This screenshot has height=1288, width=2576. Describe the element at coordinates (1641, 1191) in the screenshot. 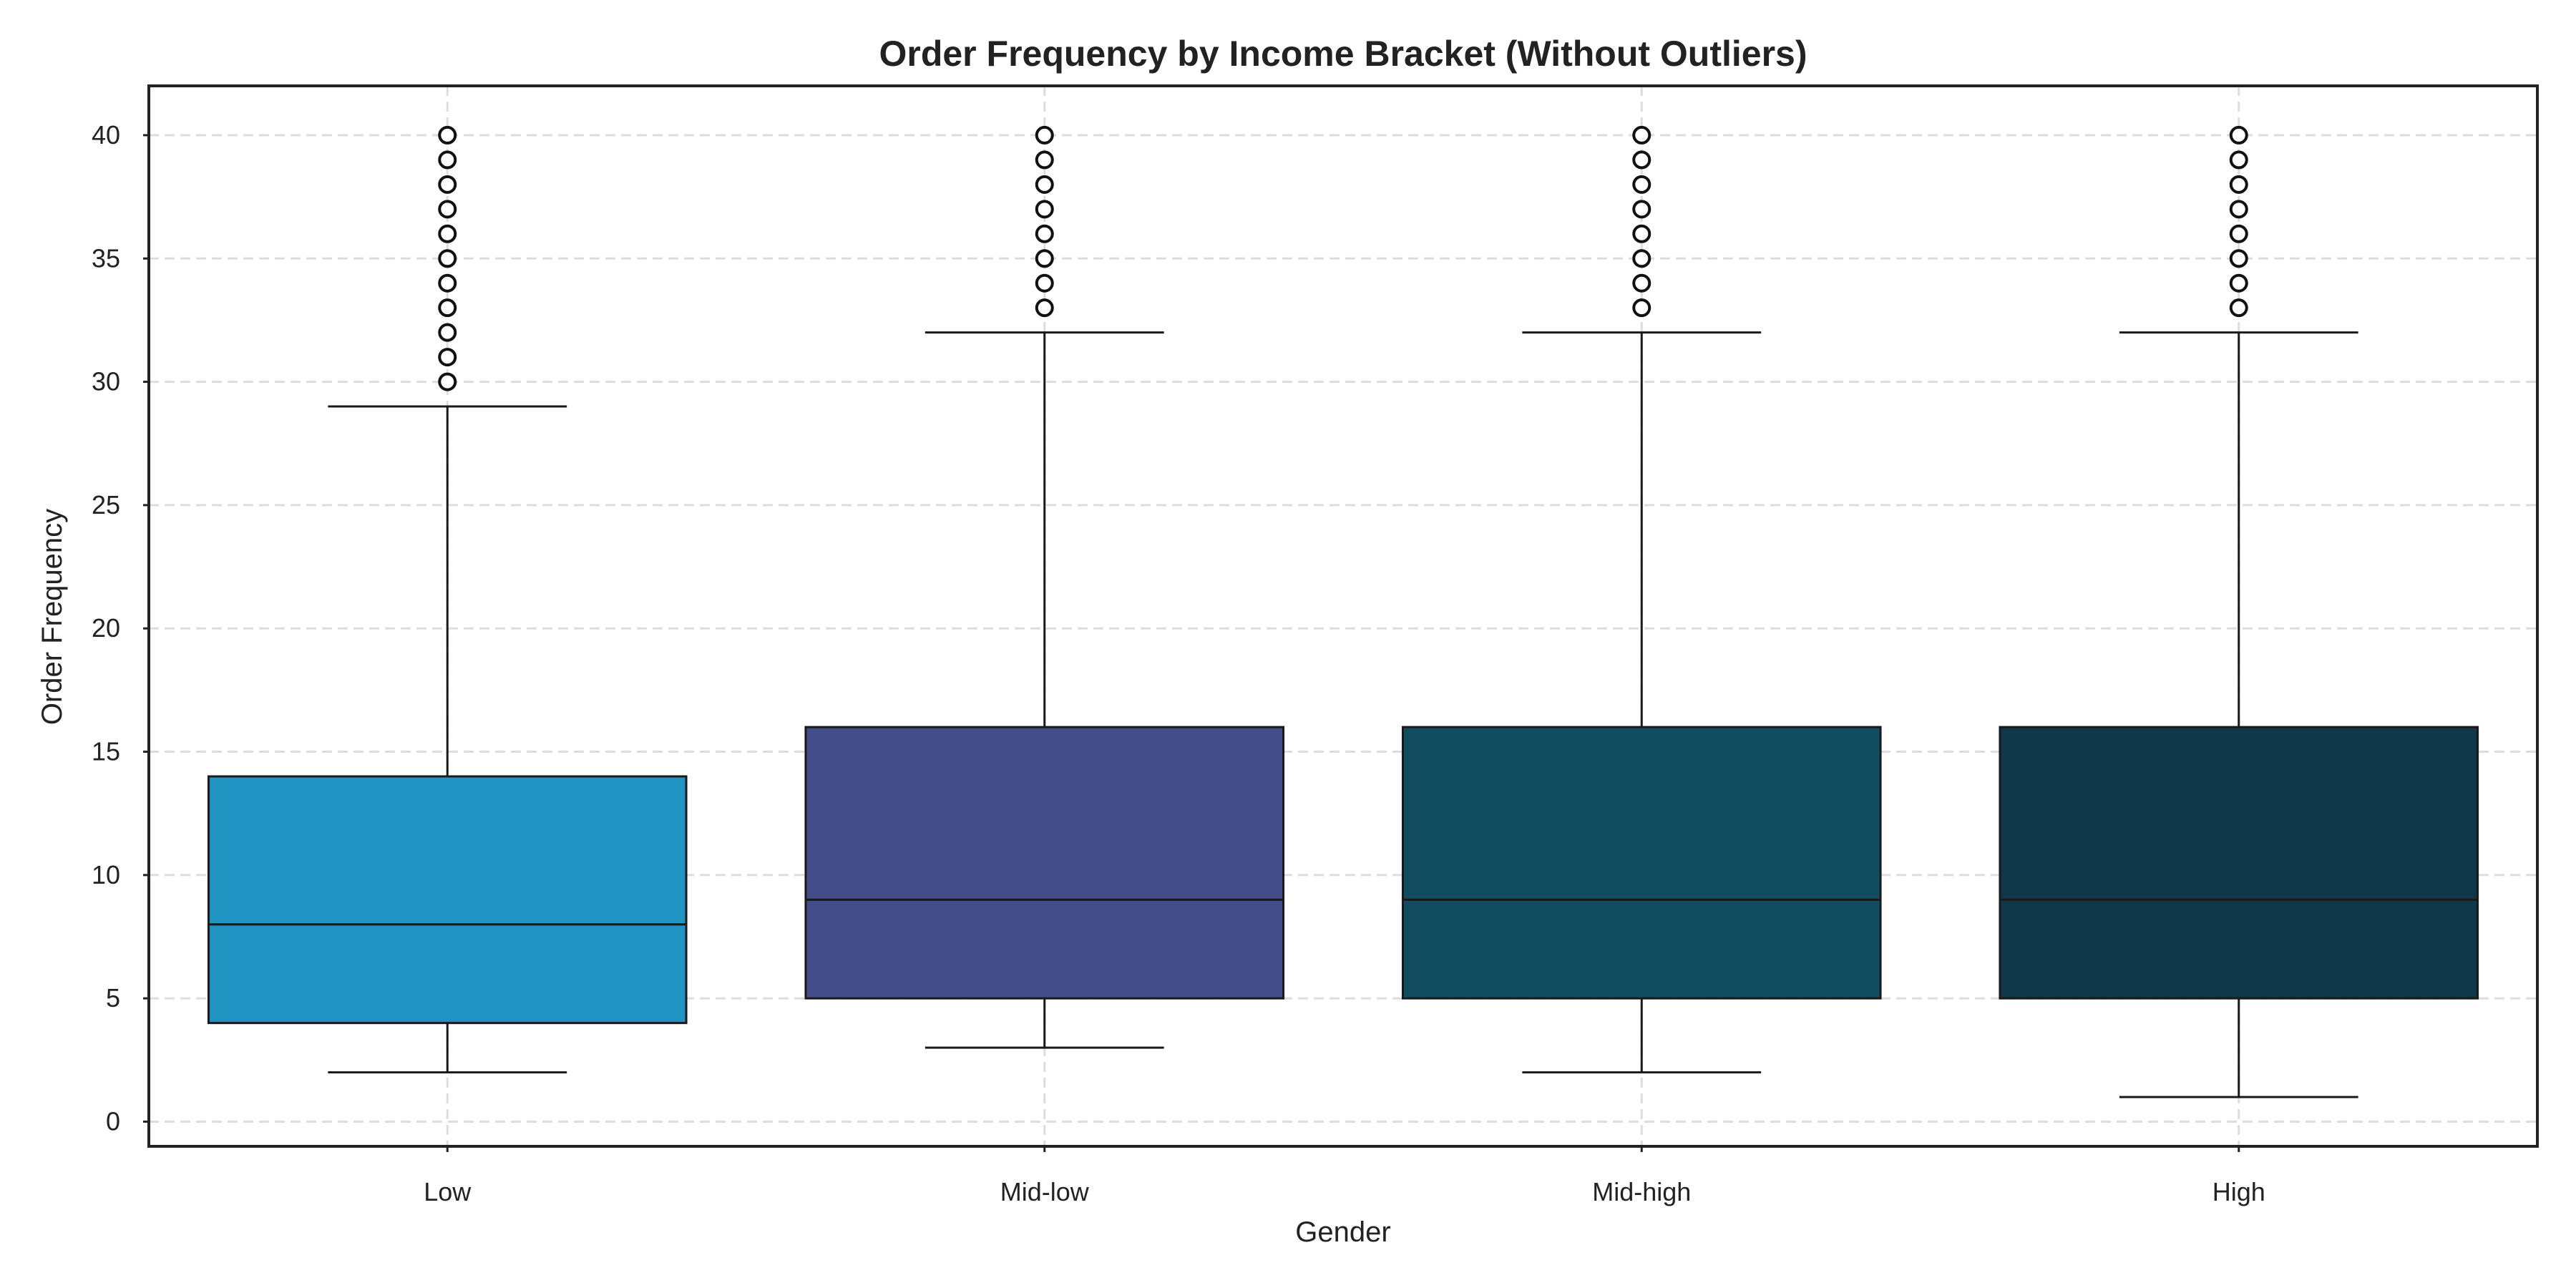

I see `x-tick-label: Mid-high` at that location.